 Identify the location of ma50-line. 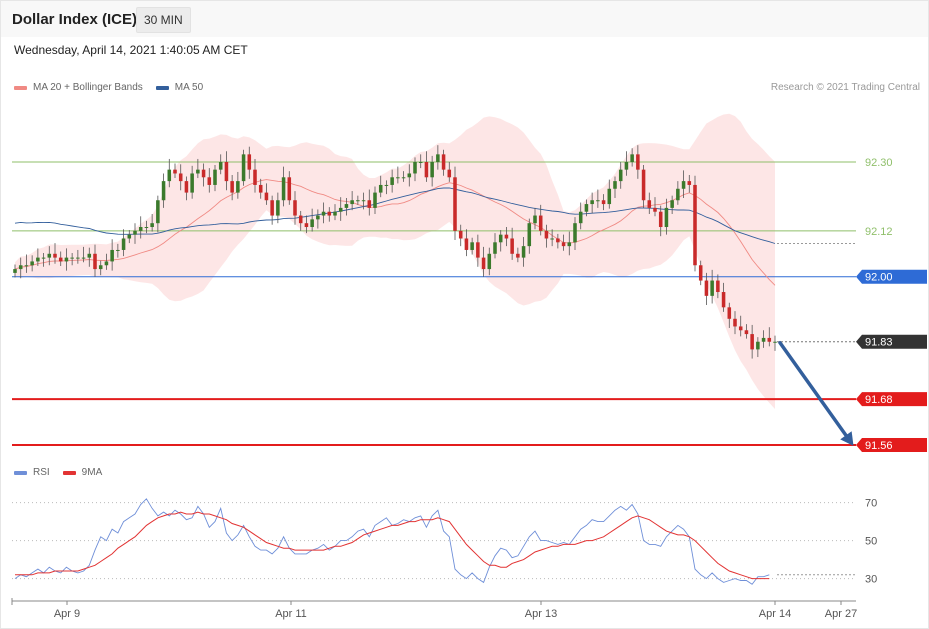
(395, 215).